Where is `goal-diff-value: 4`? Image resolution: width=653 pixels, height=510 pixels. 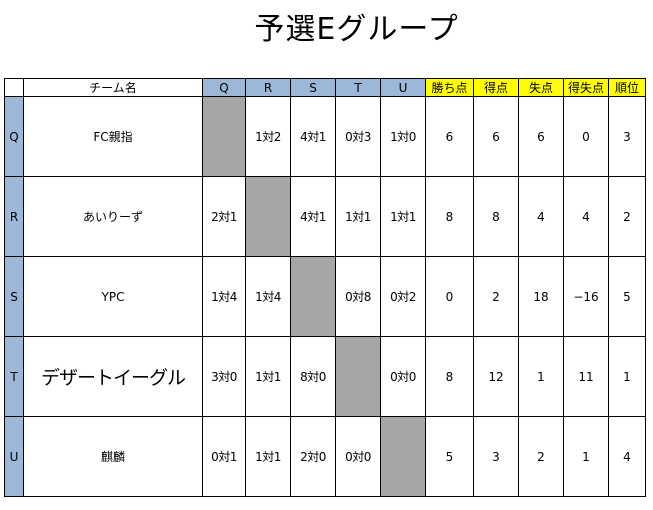 goal-diff-value: 4 is located at coordinates (586, 216).